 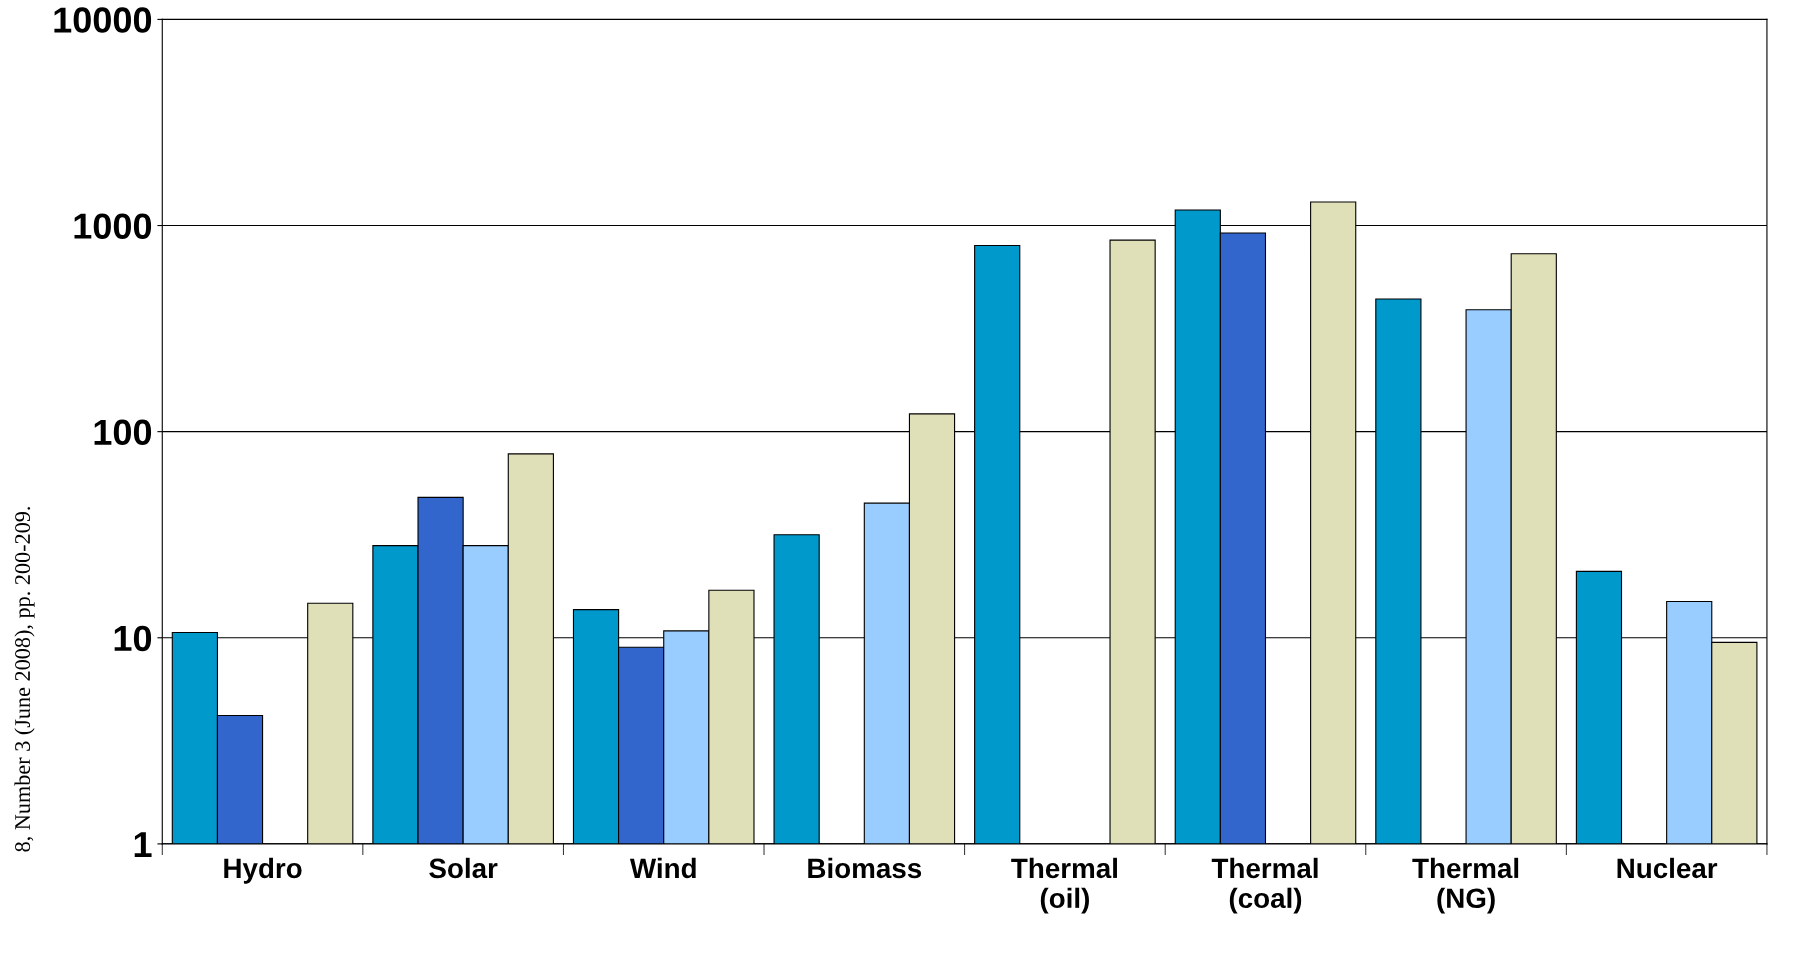 What do you see at coordinates (1667, 868) in the screenshot?
I see `x-tick-label: Nuclear` at bounding box center [1667, 868].